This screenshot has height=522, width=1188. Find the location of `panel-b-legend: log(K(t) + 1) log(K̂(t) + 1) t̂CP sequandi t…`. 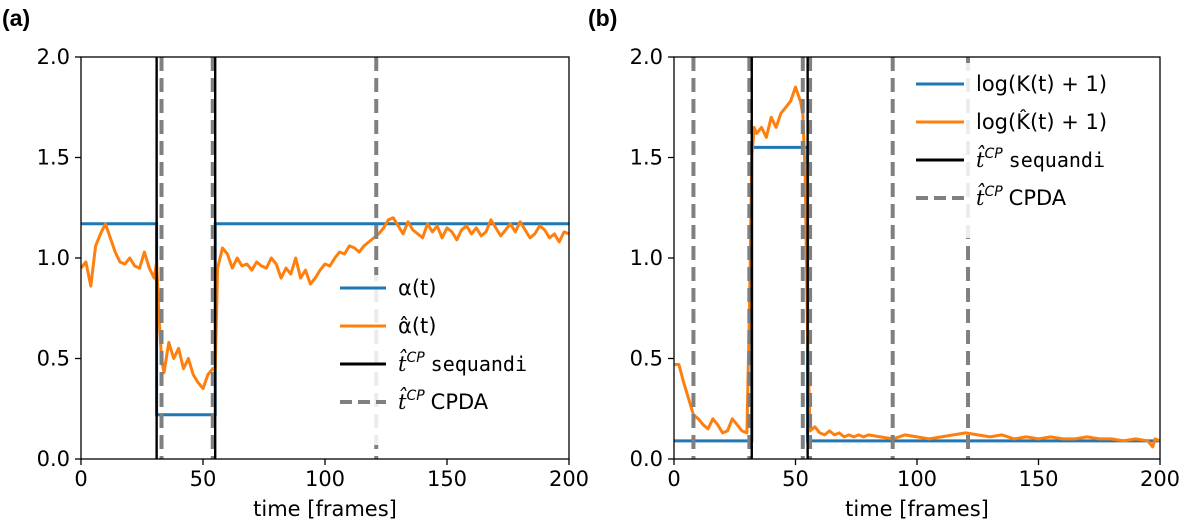

panel-b-legend: log(K(t) + 1) log(K̂(t) + 1) t̂CP sequandi t… is located at coordinates (1030, 150).